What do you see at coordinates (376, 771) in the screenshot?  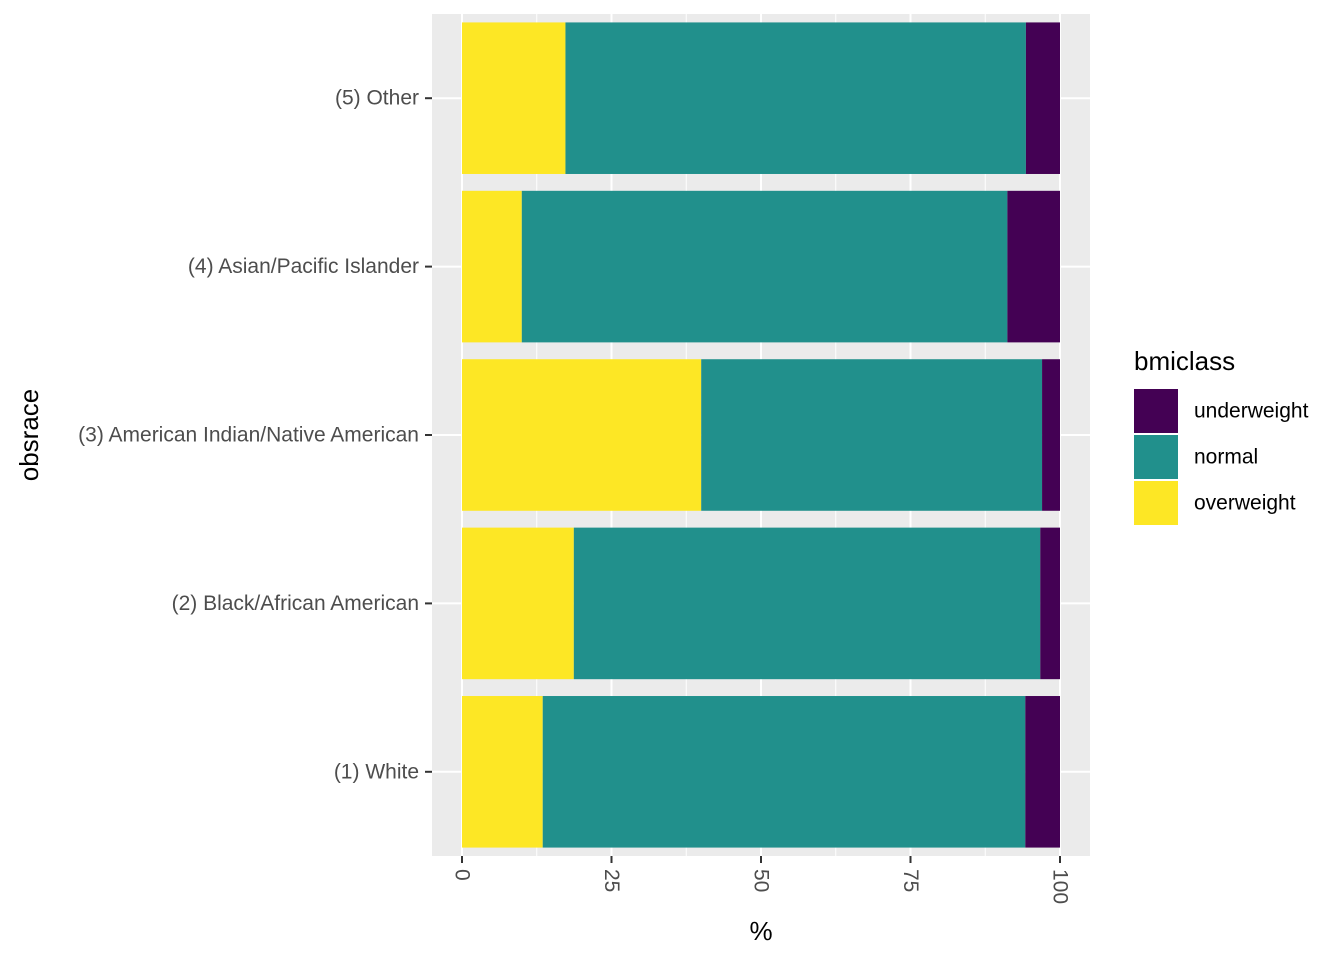 I see `y-tick-label: (1) White` at bounding box center [376, 771].